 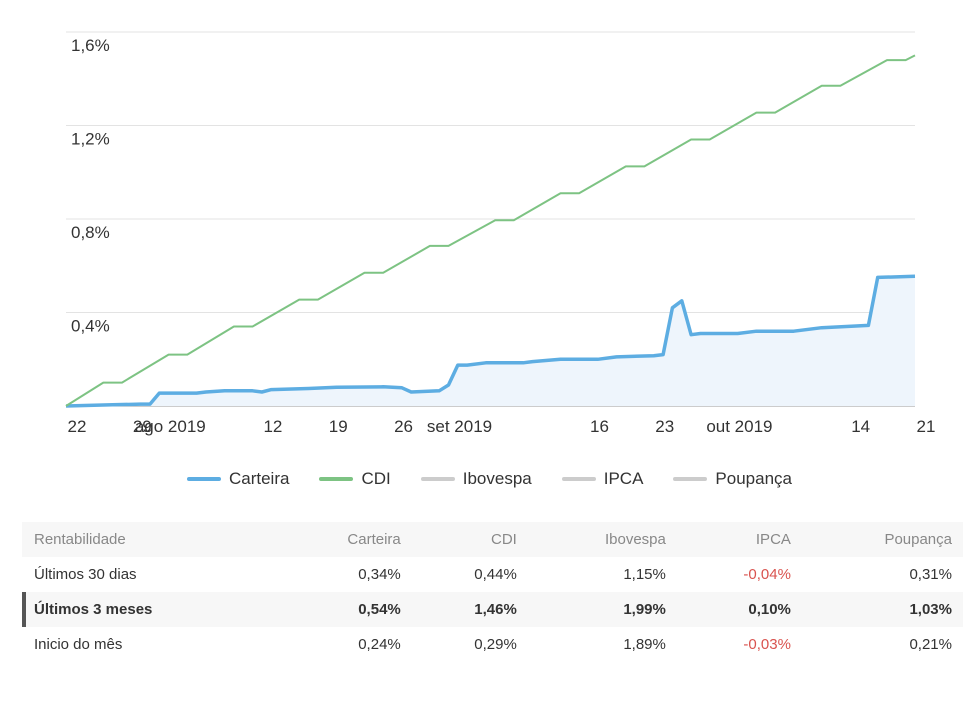 I want to click on cell-cdi: 0,44%, so click(x=495, y=574).